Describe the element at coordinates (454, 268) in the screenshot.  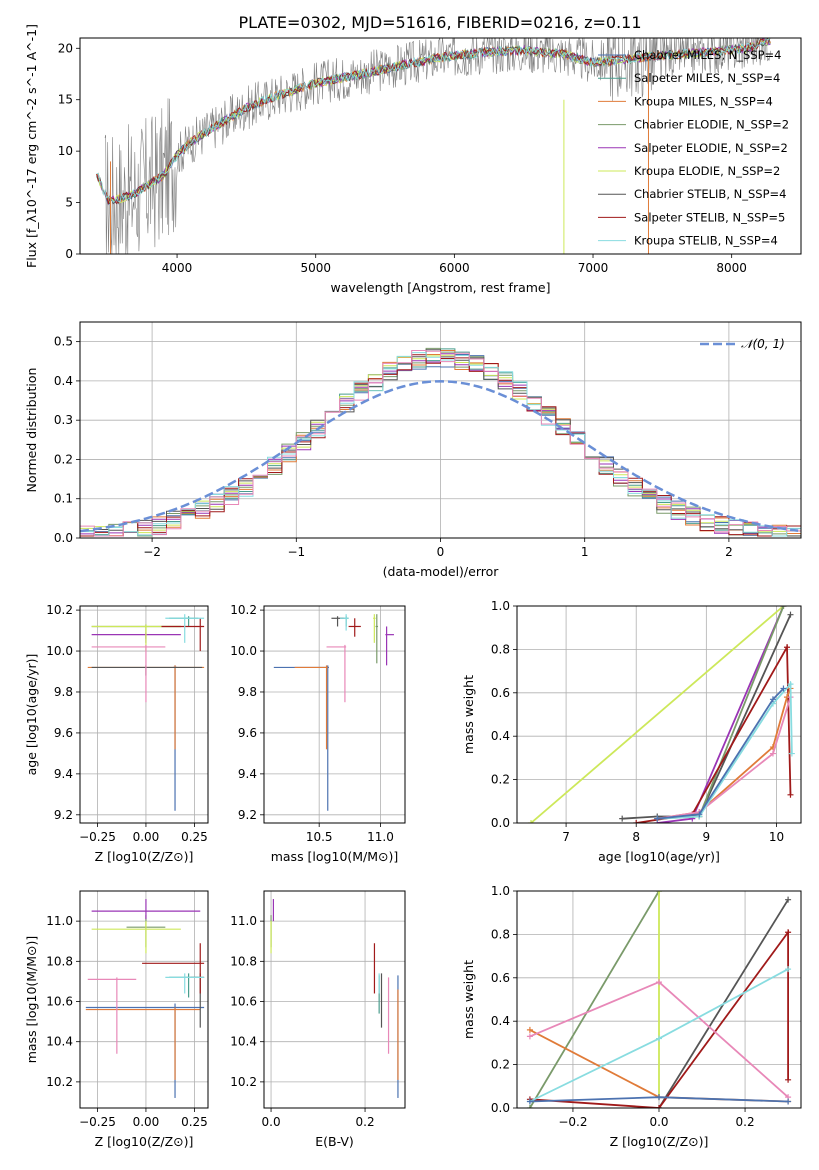
I see `x-tick-label: 6000` at that location.